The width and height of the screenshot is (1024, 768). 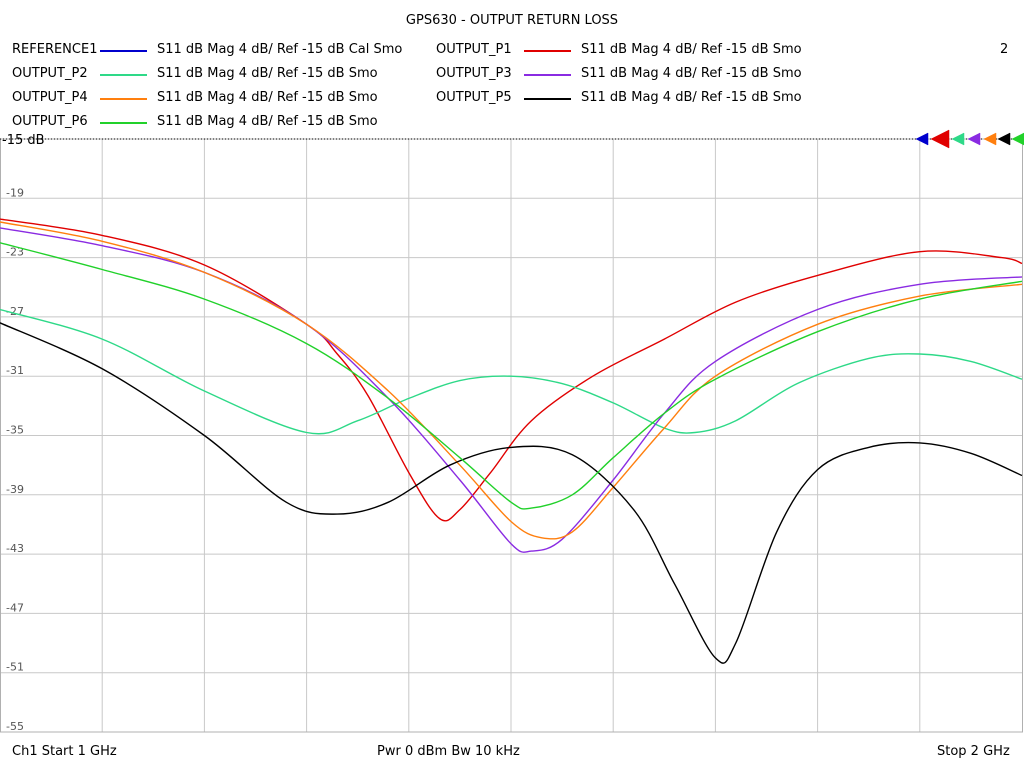 What do you see at coordinates (474, 97) in the screenshot?
I see `legend-name: OUTPUT_P5` at bounding box center [474, 97].